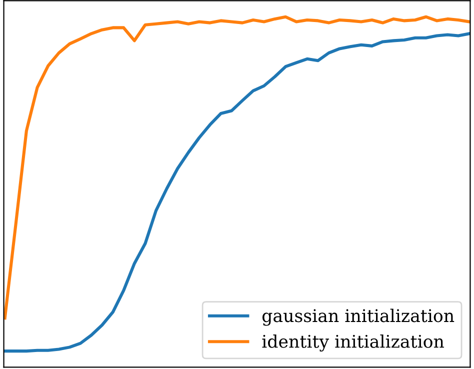  Describe the element at coordinates (353, 343) in the screenshot. I see `legend-label: identity initialization` at that location.